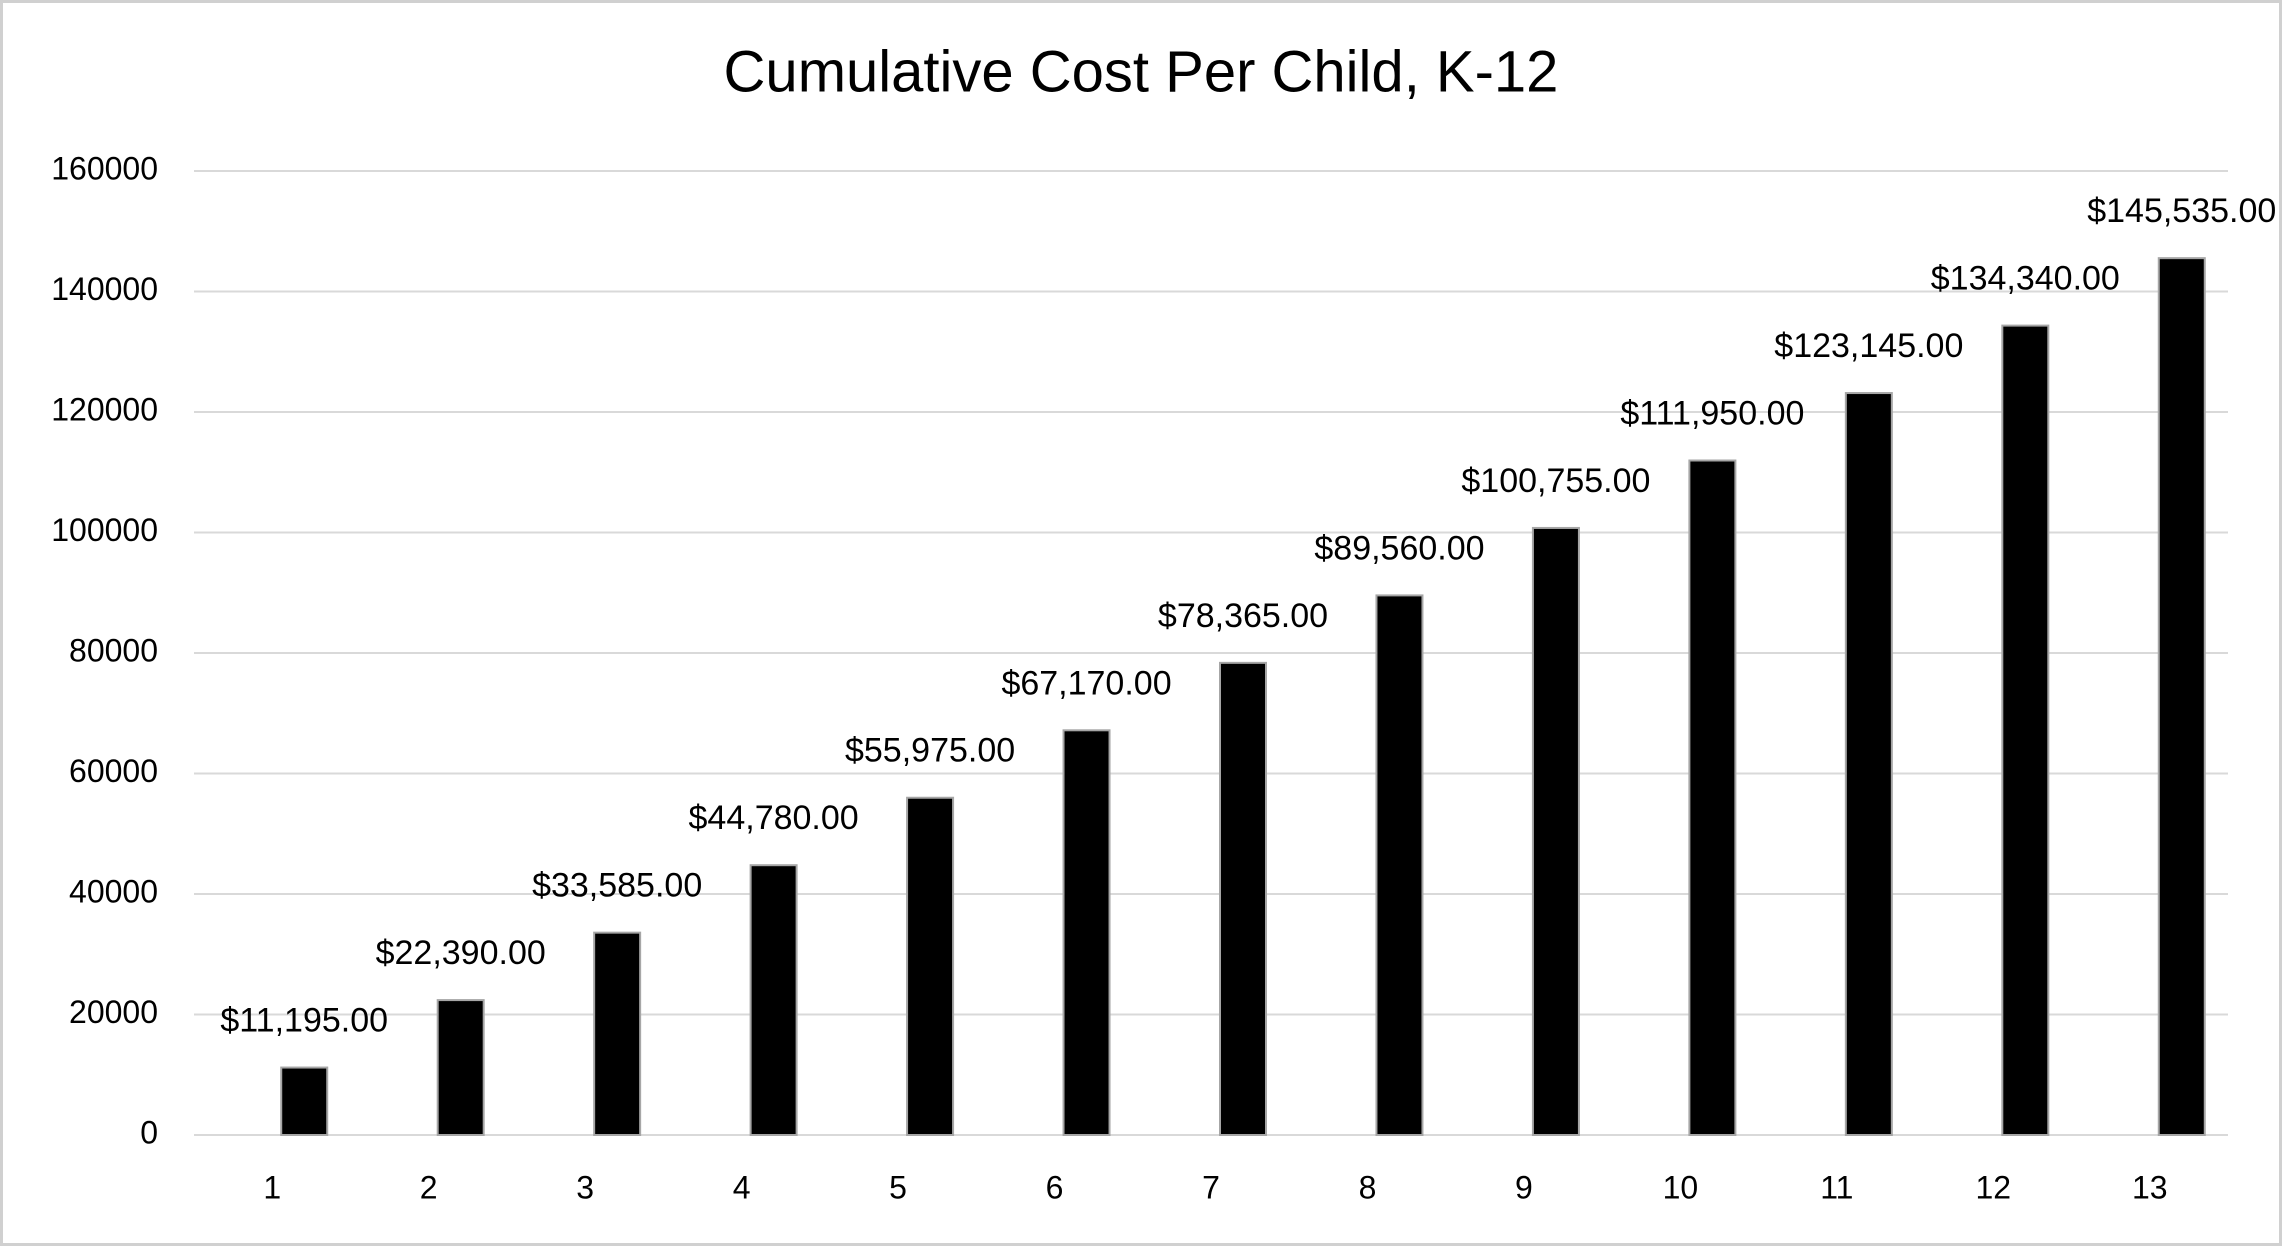  What do you see at coordinates (742, 1187) in the screenshot?
I see `x-tick-label: 4` at bounding box center [742, 1187].